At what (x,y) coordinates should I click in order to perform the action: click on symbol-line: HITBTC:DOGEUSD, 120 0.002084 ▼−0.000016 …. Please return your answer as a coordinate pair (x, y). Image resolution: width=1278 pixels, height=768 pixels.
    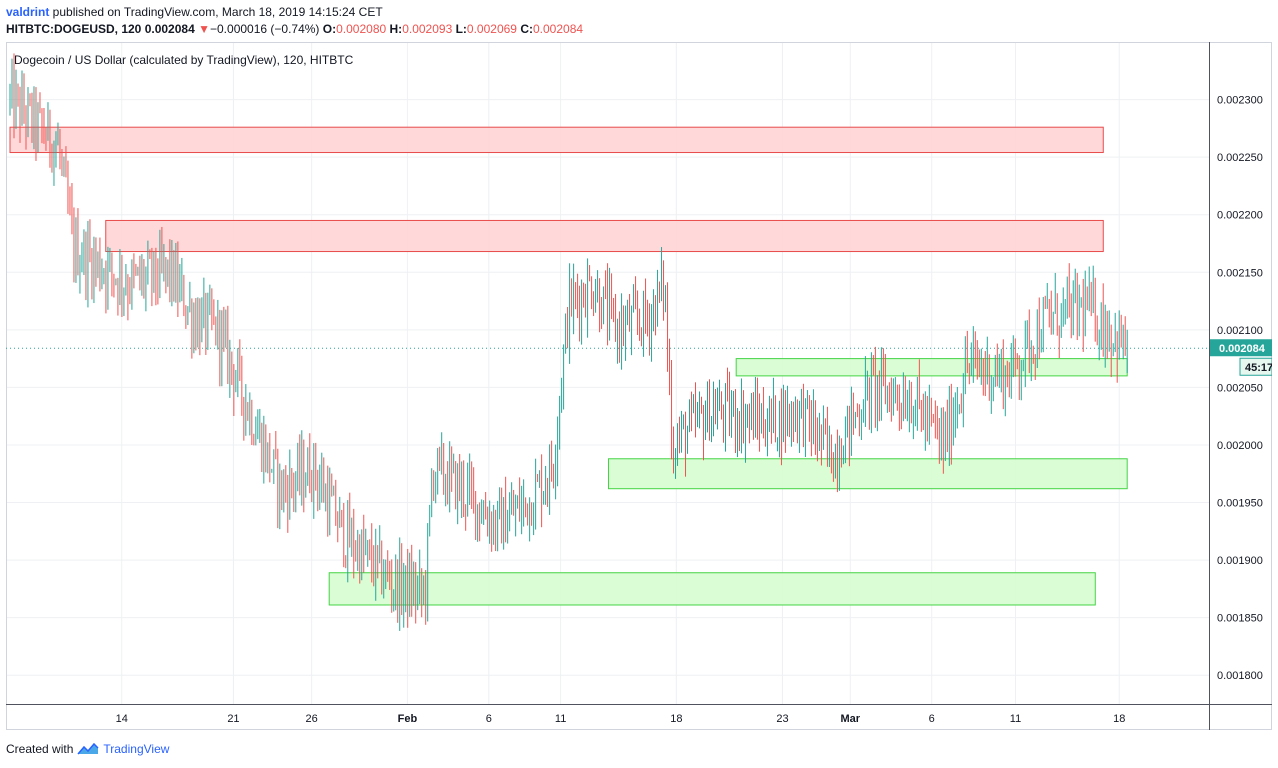
    Looking at the image, I should click on (294, 29).